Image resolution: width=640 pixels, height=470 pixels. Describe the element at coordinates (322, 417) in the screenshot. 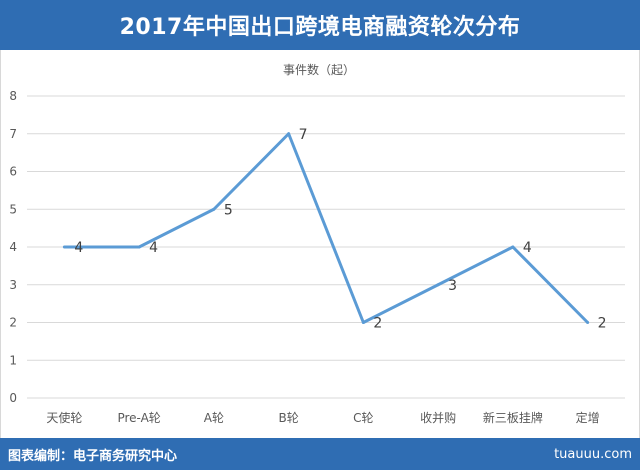

I see `x-tick-labels: 天使轮 Pre-A轮 A轮 B轮 C轮 收并购 新三板挂牌 定增` at that location.